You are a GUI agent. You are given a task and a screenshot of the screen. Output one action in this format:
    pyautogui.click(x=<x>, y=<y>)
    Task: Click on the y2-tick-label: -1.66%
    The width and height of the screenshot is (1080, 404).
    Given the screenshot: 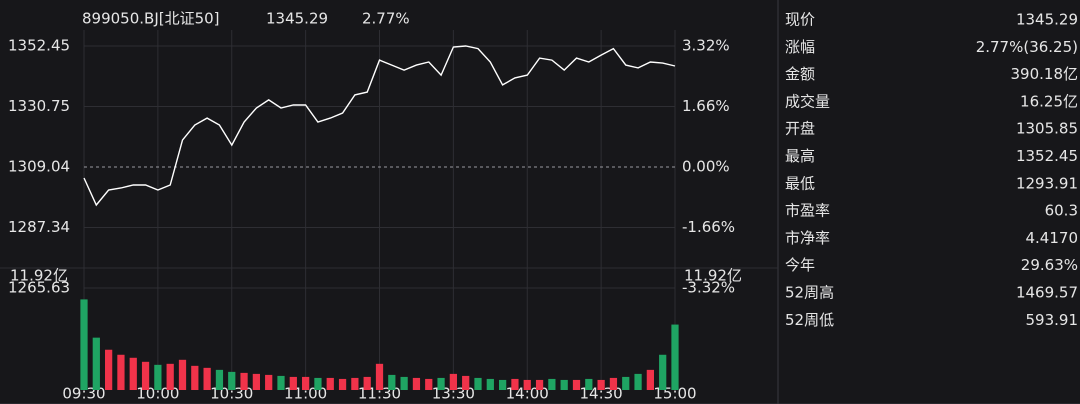 What is the action you would take?
    pyautogui.click(x=708, y=227)
    